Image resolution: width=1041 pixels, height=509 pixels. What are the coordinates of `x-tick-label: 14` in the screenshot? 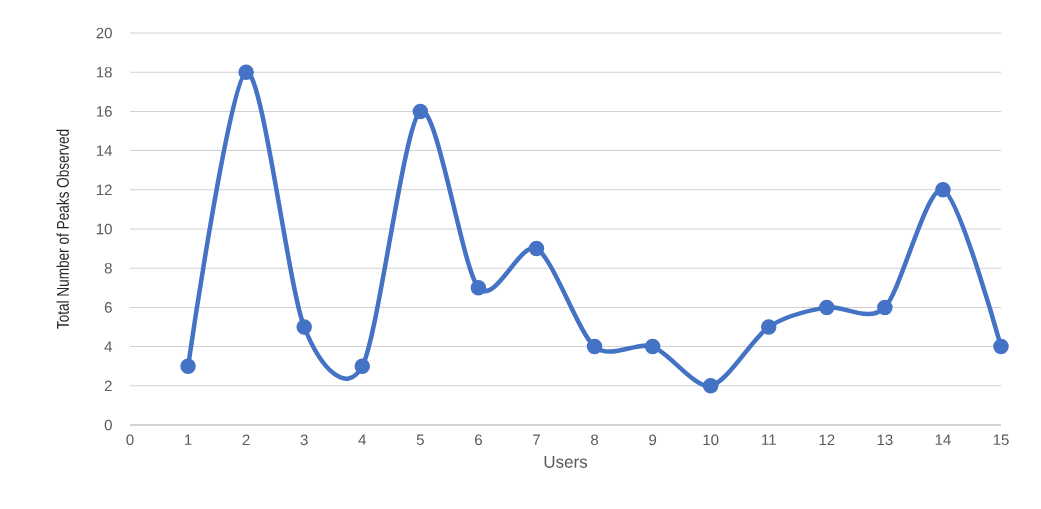 It's located at (943, 439).